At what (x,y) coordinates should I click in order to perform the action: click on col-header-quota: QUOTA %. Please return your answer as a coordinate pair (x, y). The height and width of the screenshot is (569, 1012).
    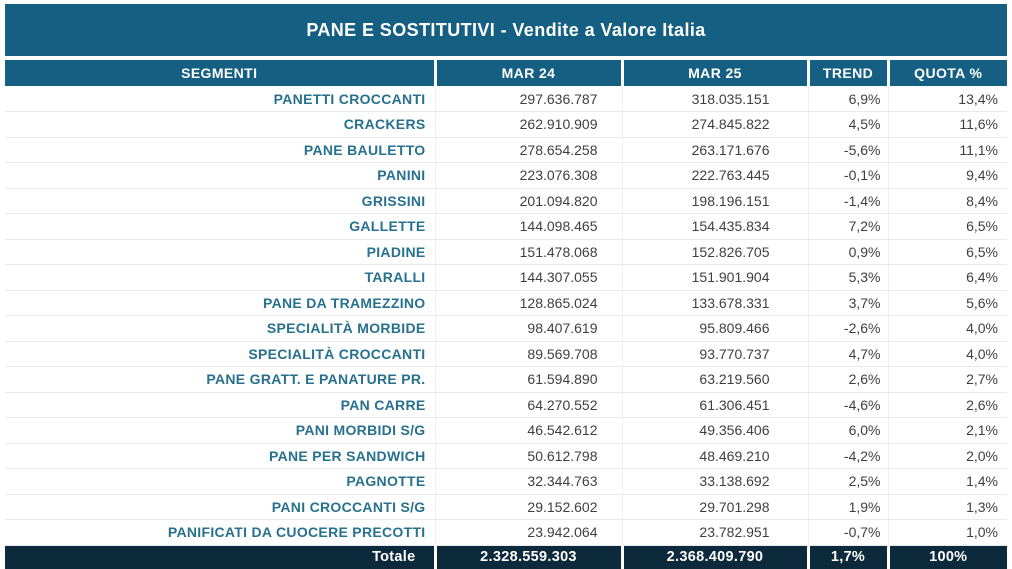
    Looking at the image, I should click on (946, 73).